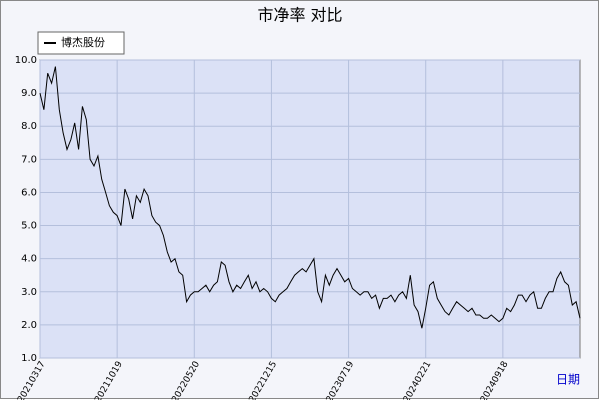 This screenshot has width=600, height=404. Describe the element at coordinates (29, 358) in the screenshot. I see `y-tick-label: 1.0` at that location.